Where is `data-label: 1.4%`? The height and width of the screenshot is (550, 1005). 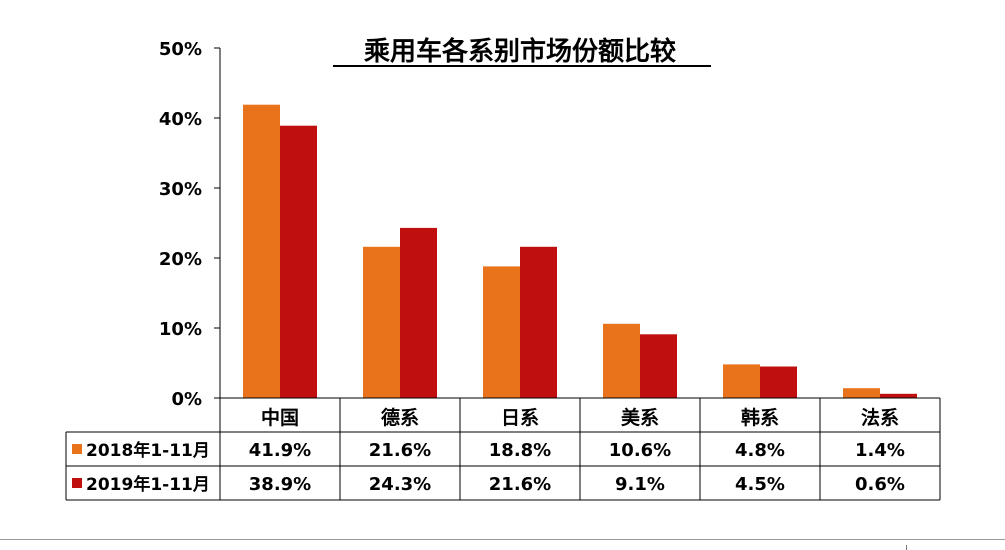 data-label: 1.4% is located at coordinates (880, 450).